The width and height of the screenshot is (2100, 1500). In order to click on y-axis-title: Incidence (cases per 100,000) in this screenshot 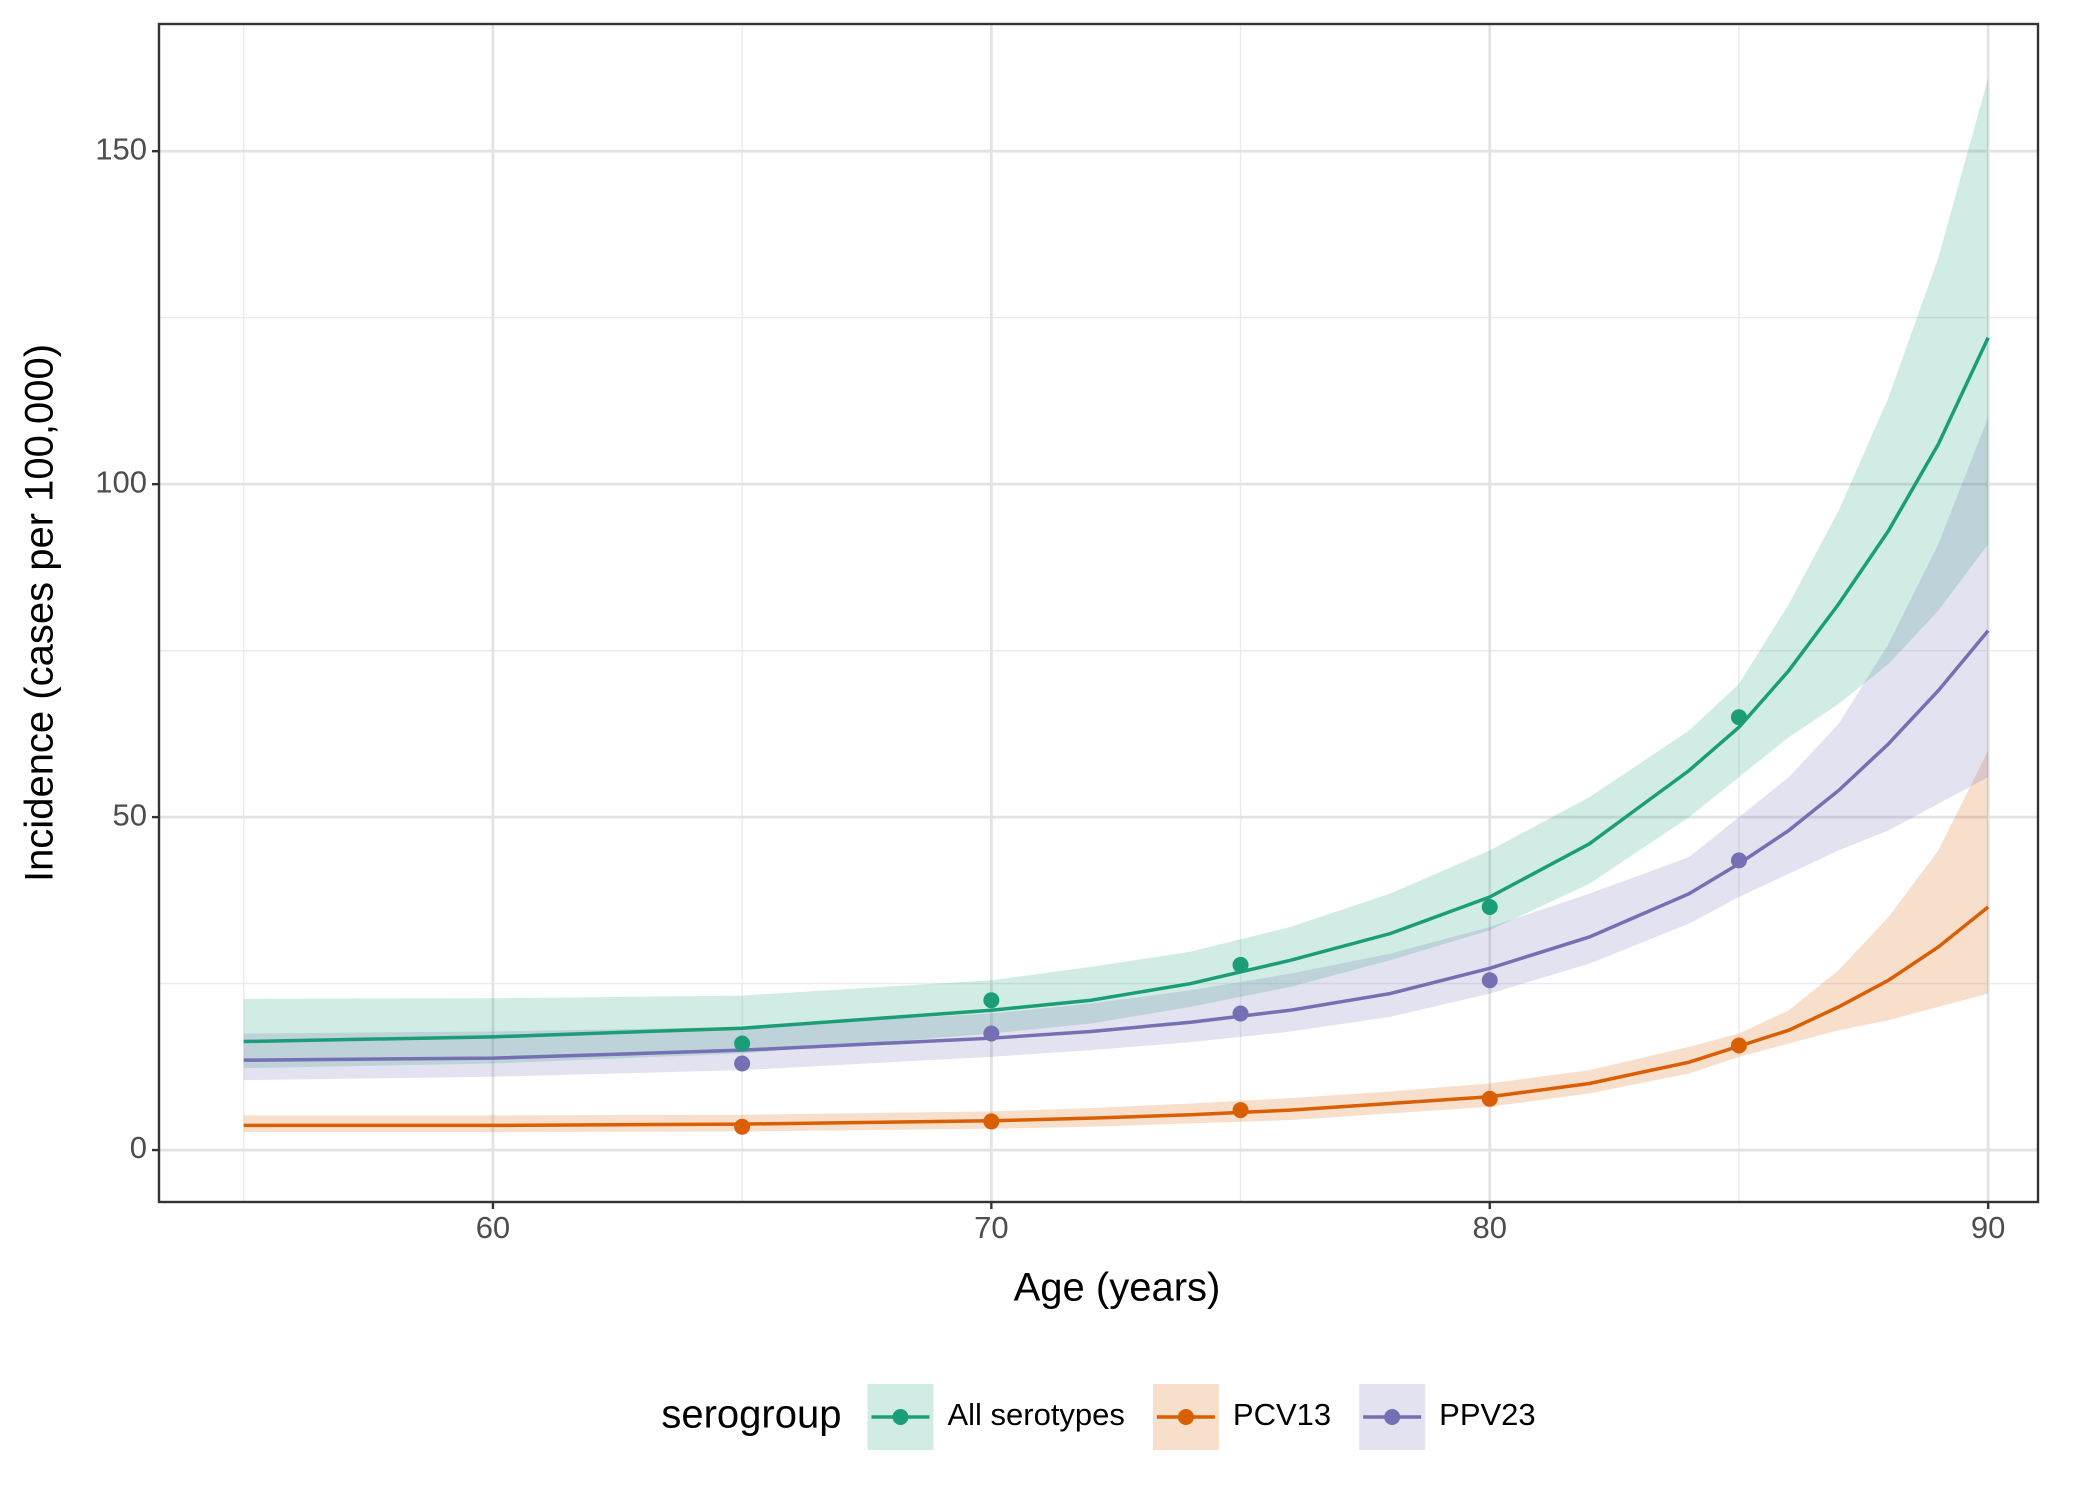, I will do `click(40, 613)`.